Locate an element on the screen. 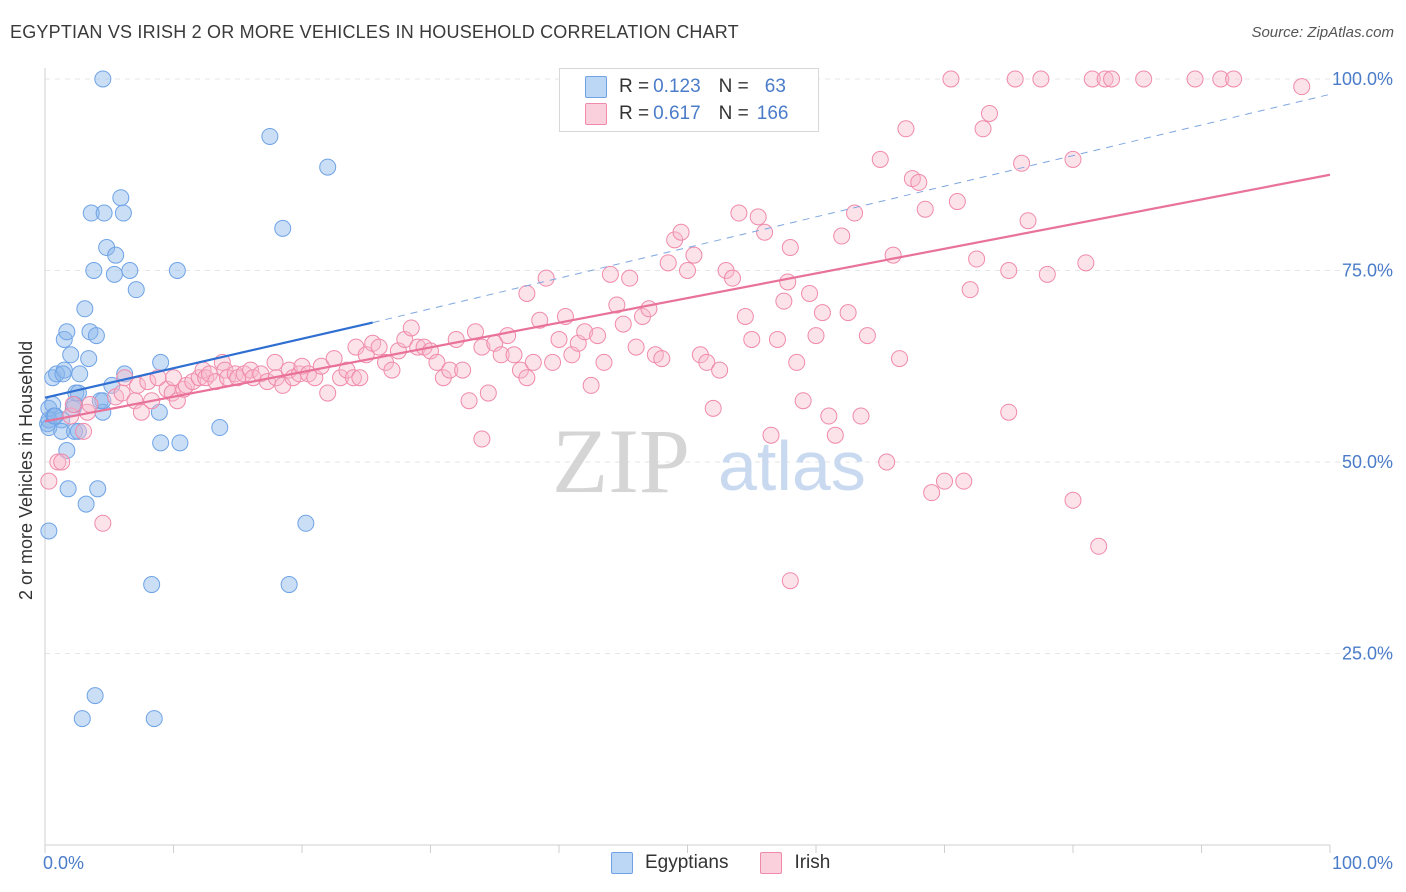  legend-row-egyptians: R = 0.123 N = 63 is located at coordinates (685, 87).